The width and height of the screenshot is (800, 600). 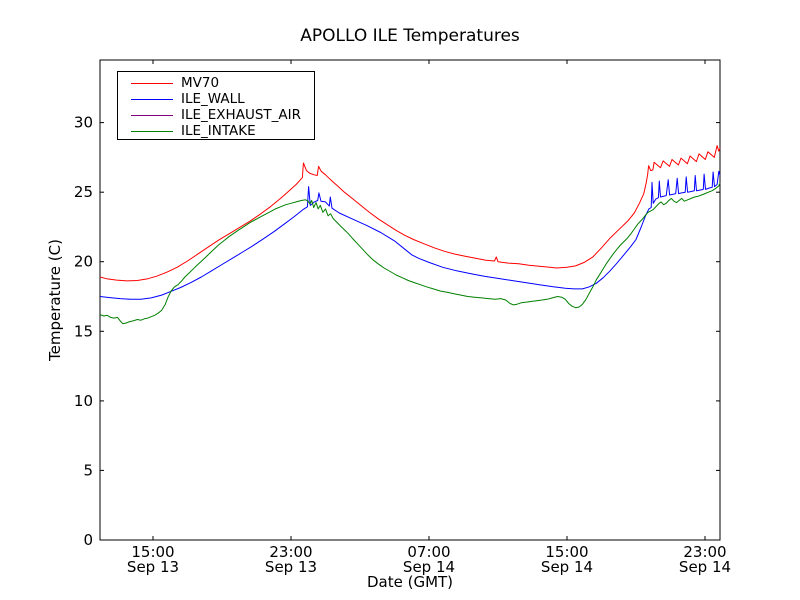 I want to click on legend-row-ILE_INTAKE: ILE_INTAKE, so click(x=216, y=131).